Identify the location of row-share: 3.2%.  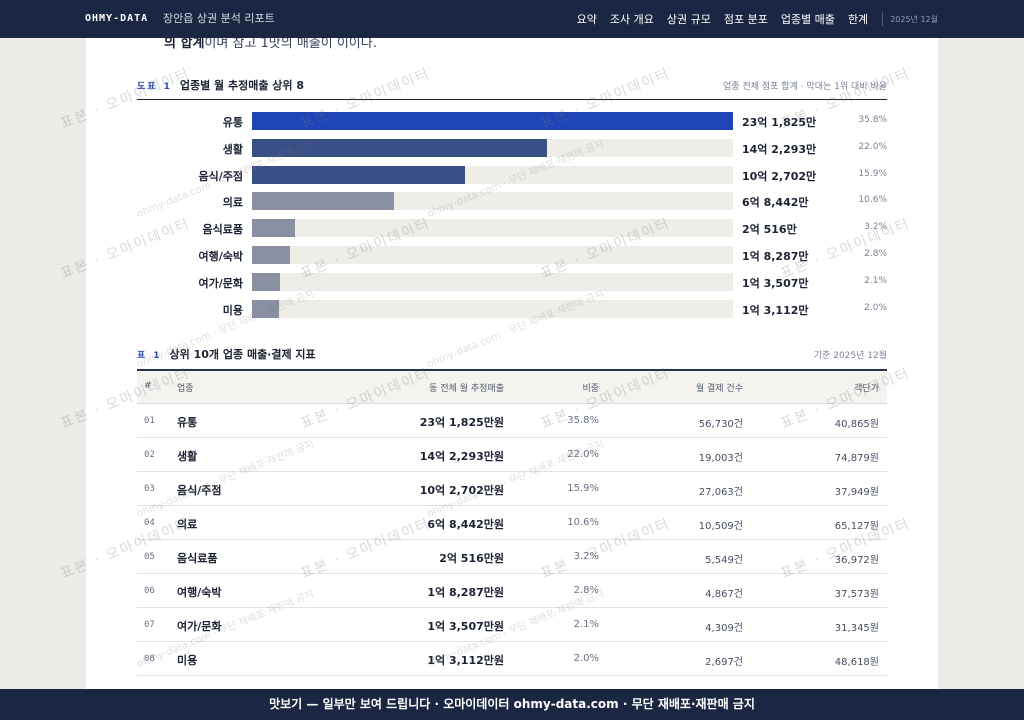
(586, 556).